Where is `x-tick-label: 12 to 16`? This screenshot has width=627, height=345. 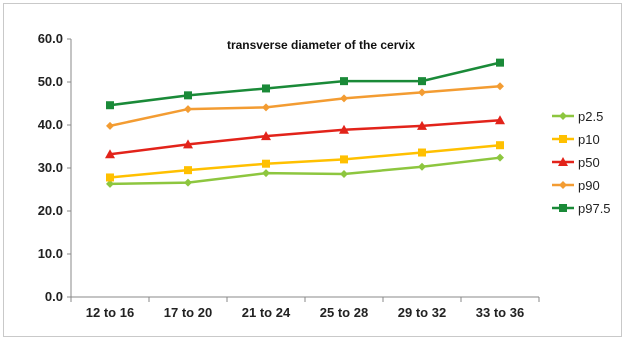
x-tick-label: 12 to 16 is located at coordinates (110, 312).